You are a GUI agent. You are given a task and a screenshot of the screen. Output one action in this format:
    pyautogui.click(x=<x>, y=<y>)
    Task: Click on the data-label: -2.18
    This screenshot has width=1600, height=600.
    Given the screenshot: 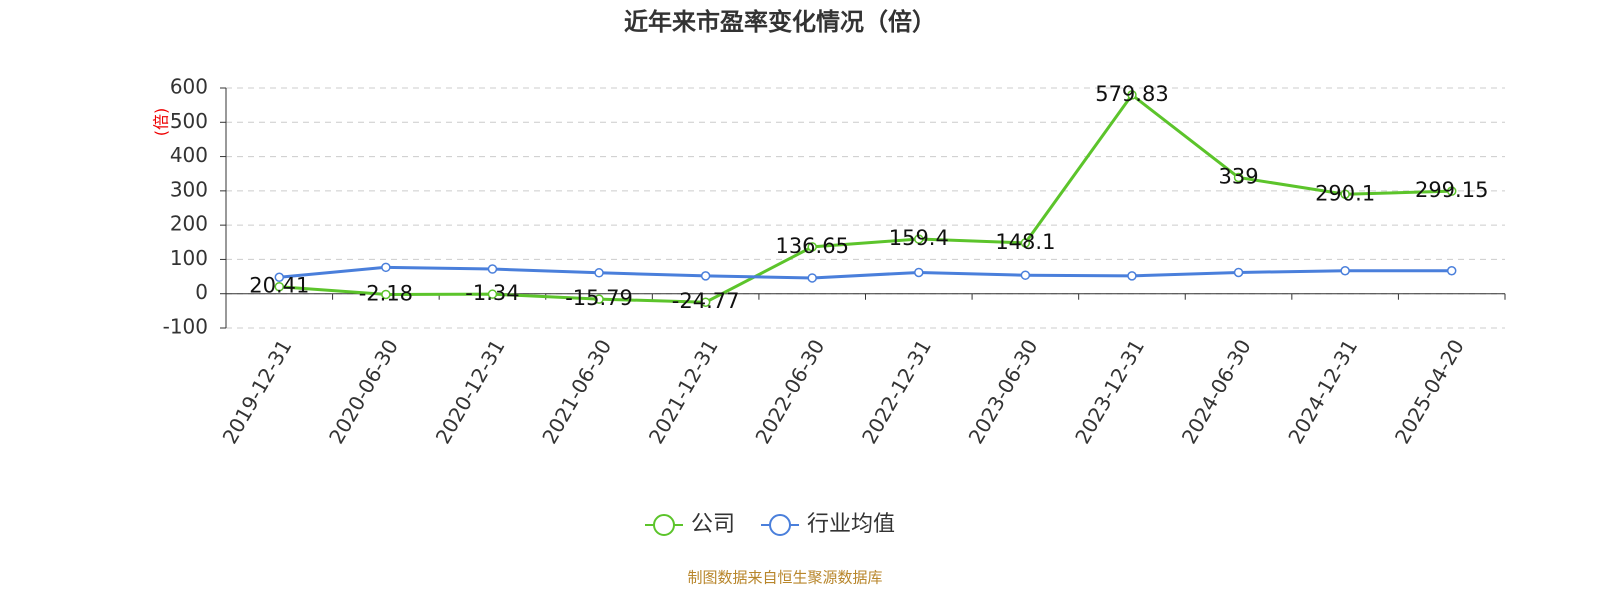 What is the action you would take?
    pyautogui.click(x=386, y=293)
    